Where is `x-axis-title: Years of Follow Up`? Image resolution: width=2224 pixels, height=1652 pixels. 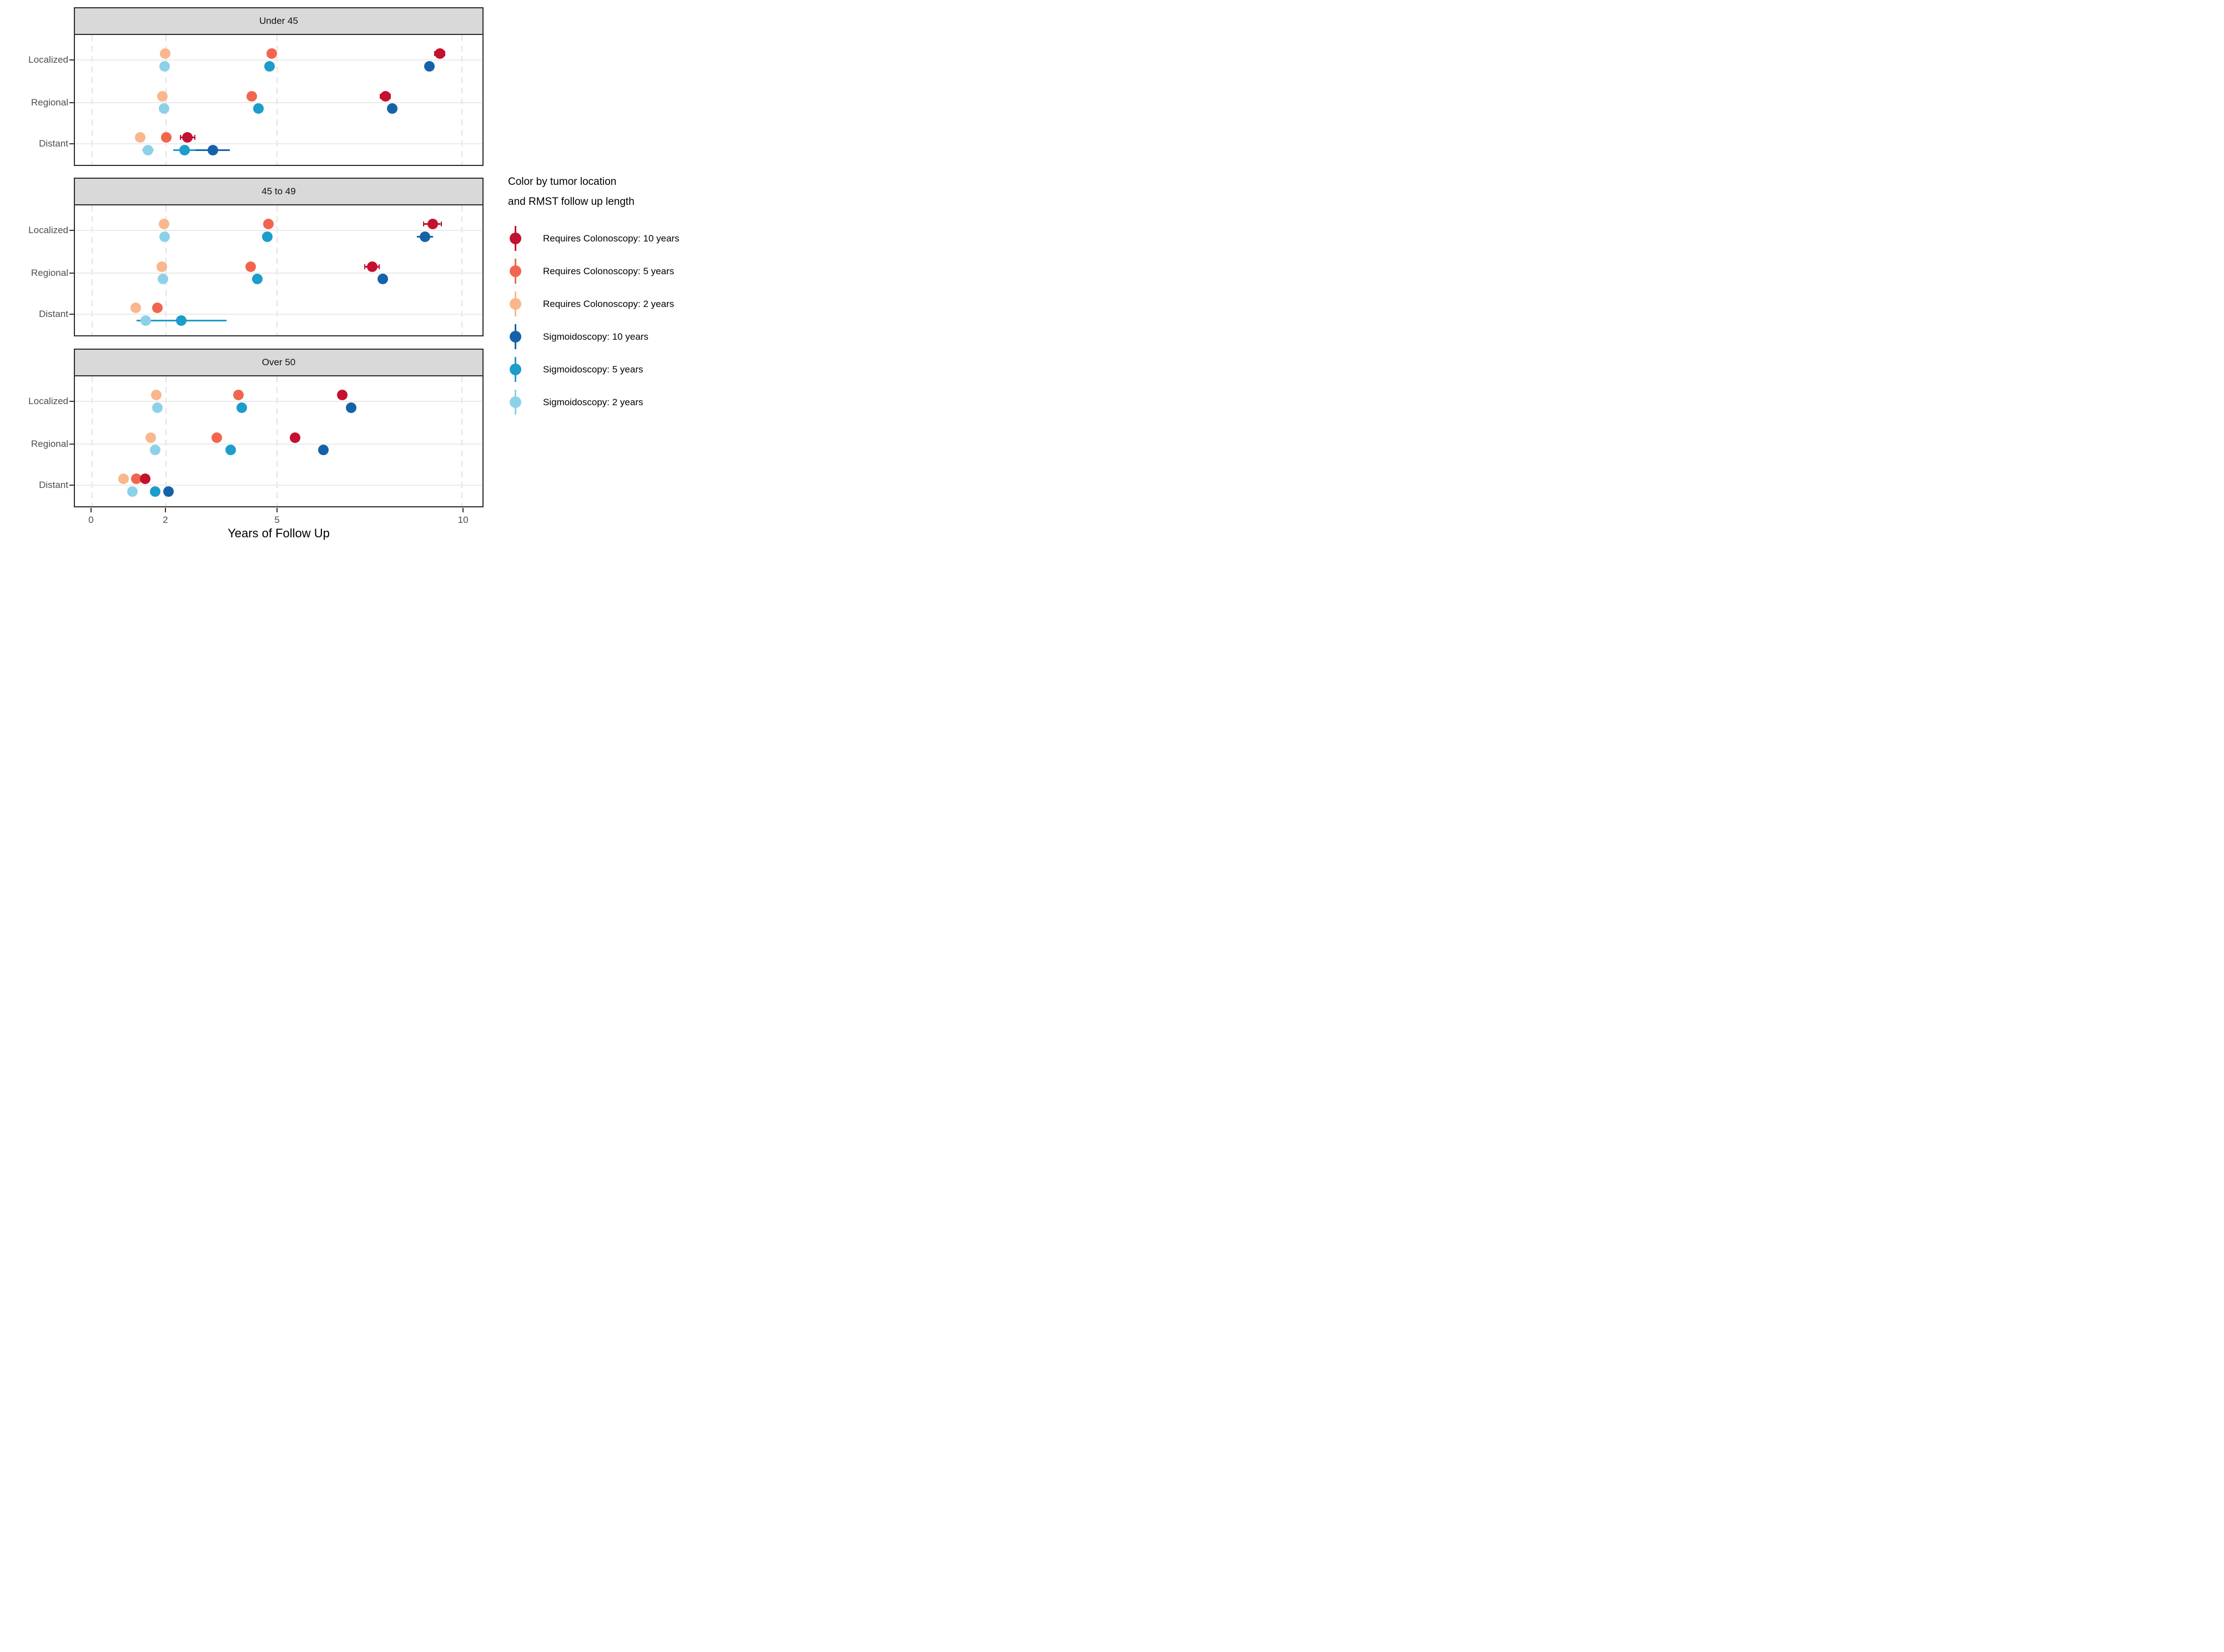 x-axis-title: Years of Follow Up is located at coordinates (279, 533).